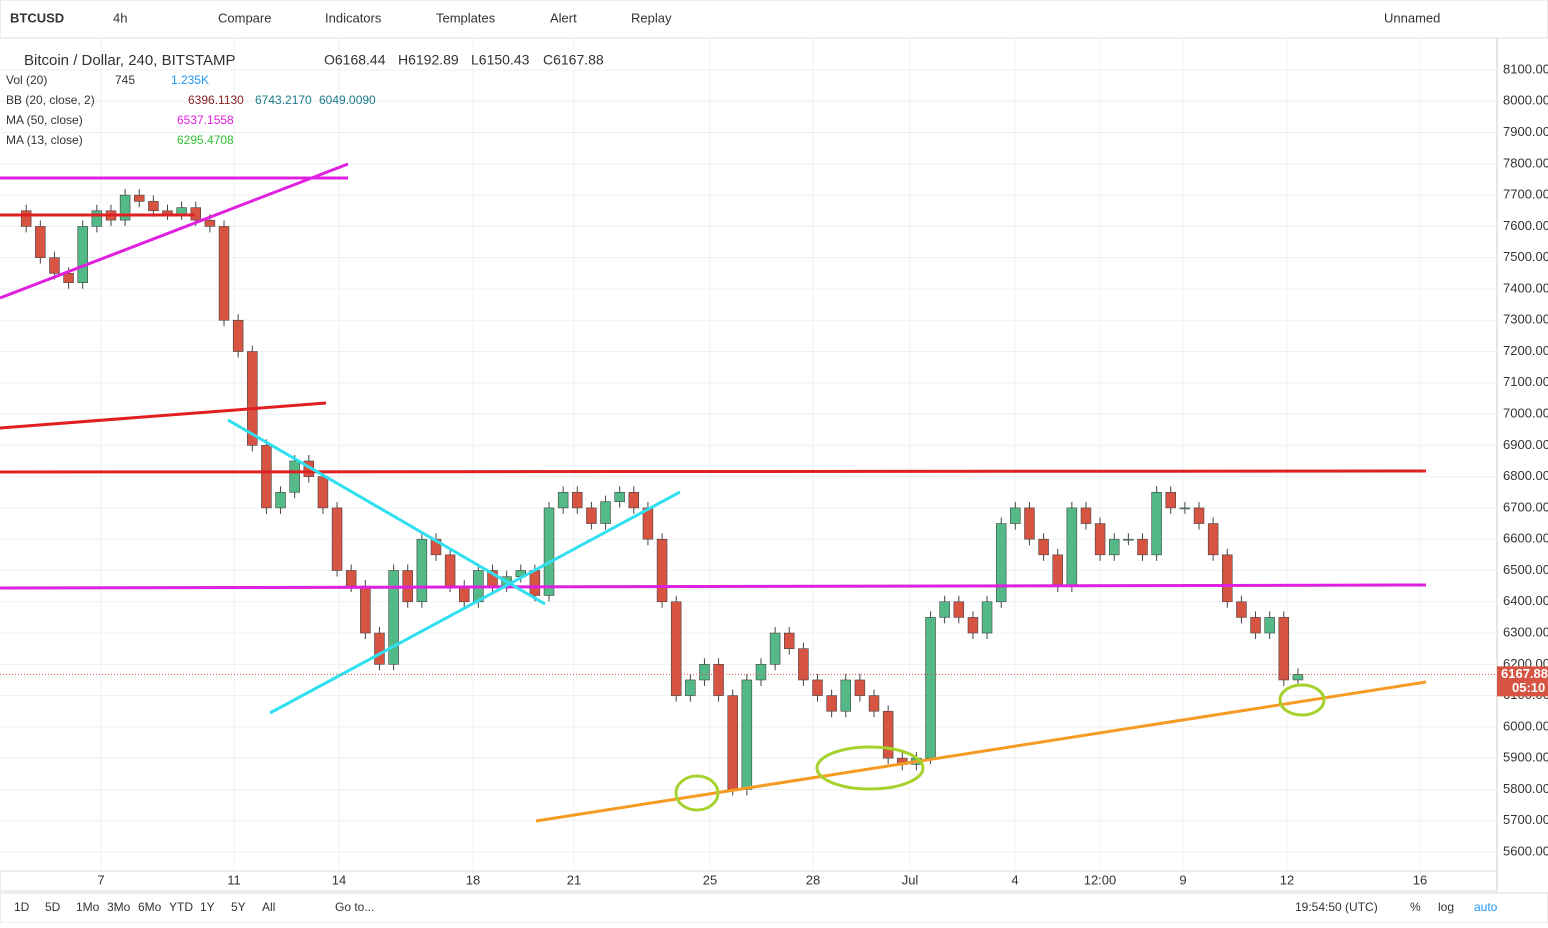 The width and height of the screenshot is (1548, 928). Describe the element at coordinates (1525, 381) in the screenshot. I see `price-tick-label: 7100.00` at that location.